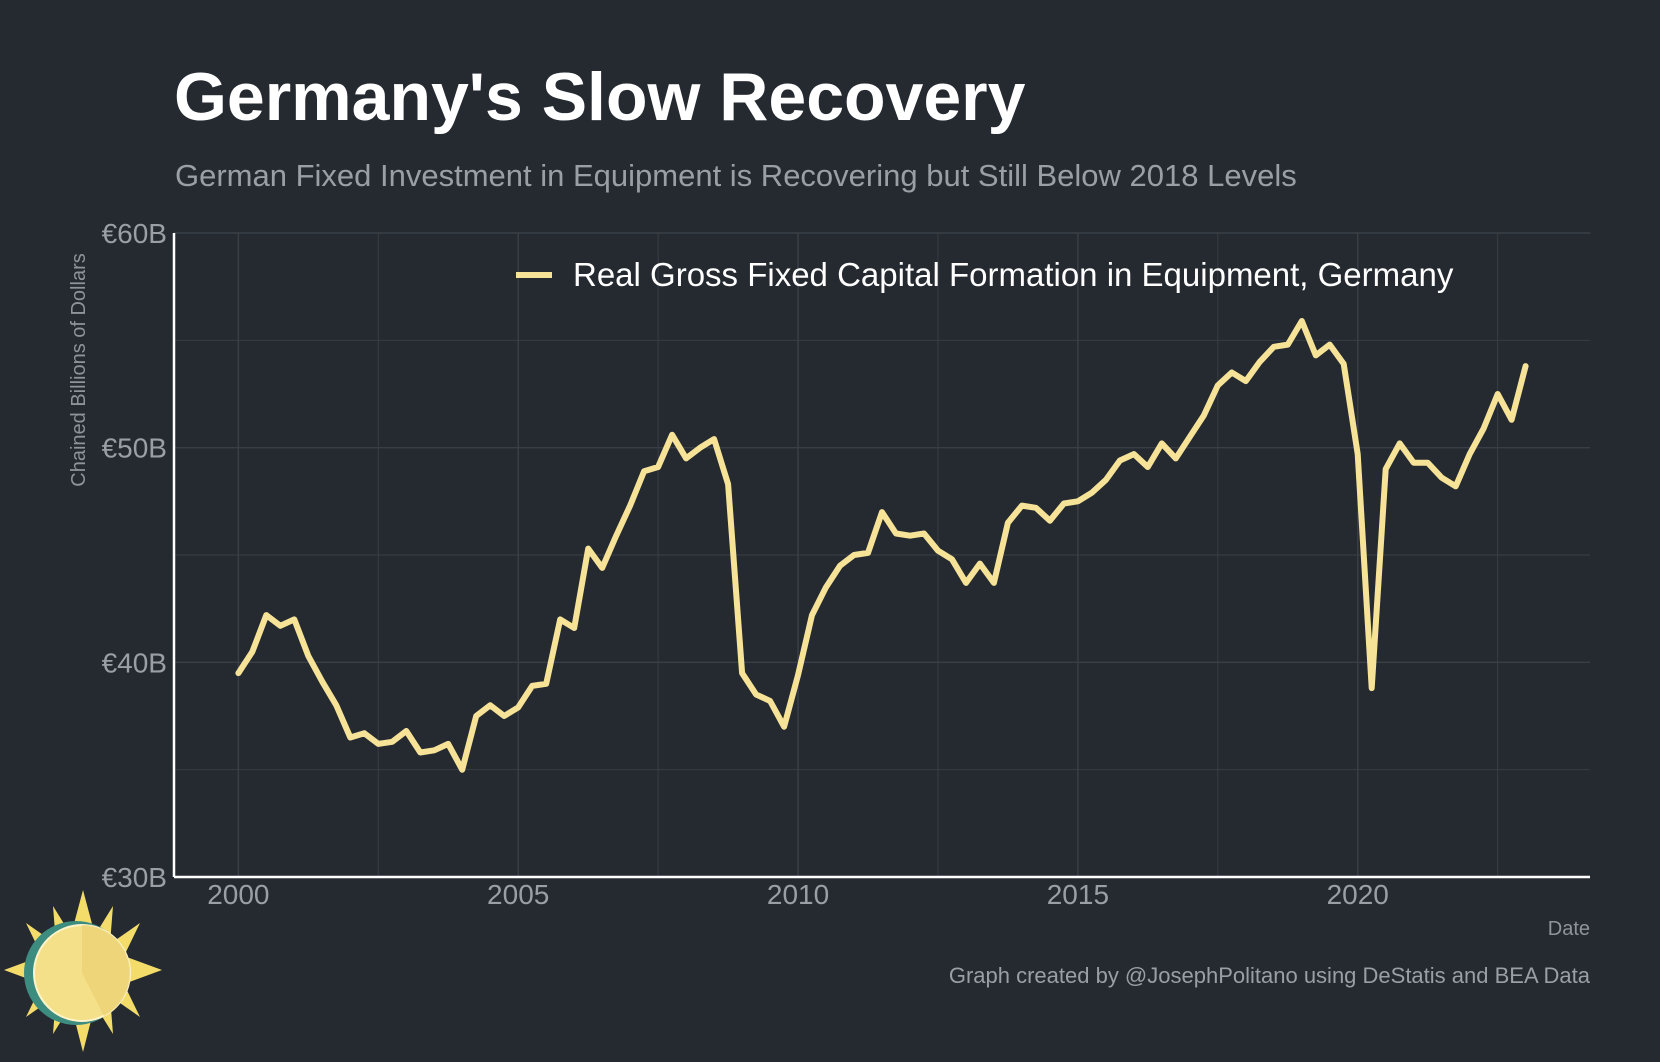 Image resolution: width=1660 pixels, height=1062 pixels. I want to click on y-axis-title: Chained Billions of Dollars, so click(79, 369).